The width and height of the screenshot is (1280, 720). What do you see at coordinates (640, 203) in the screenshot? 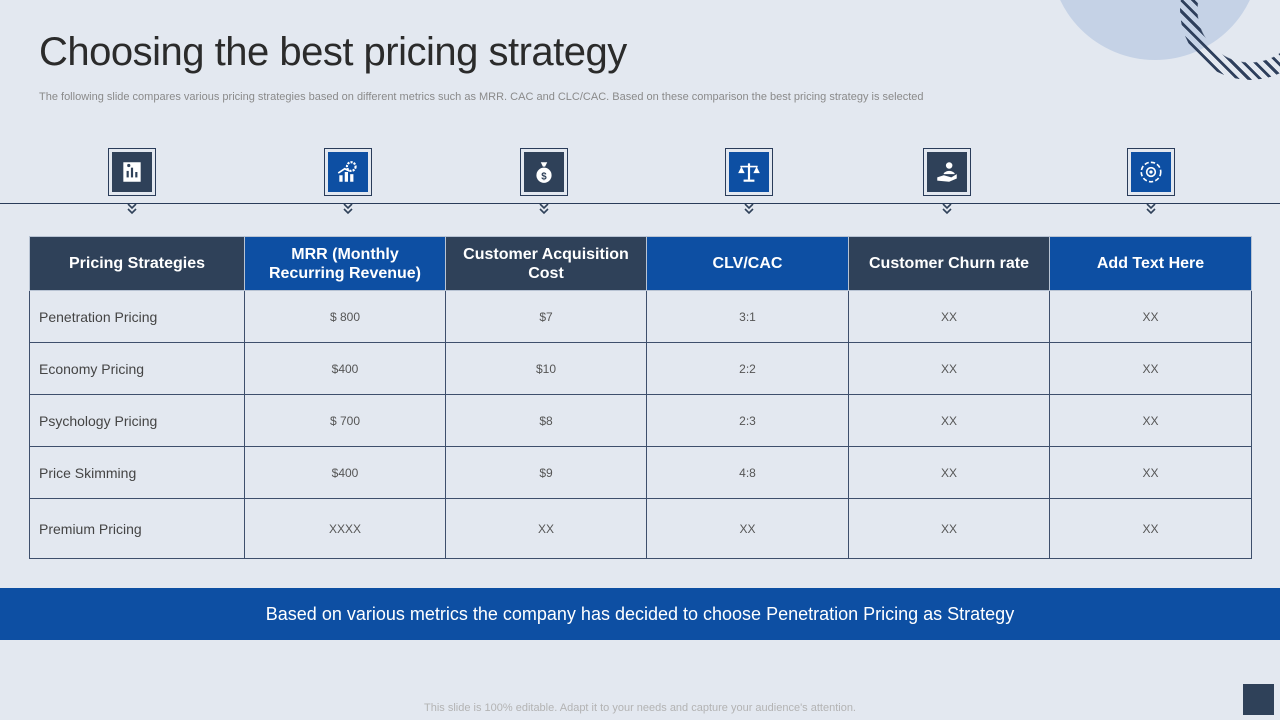
I see `timeline-line` at bounding box center [640, 203].